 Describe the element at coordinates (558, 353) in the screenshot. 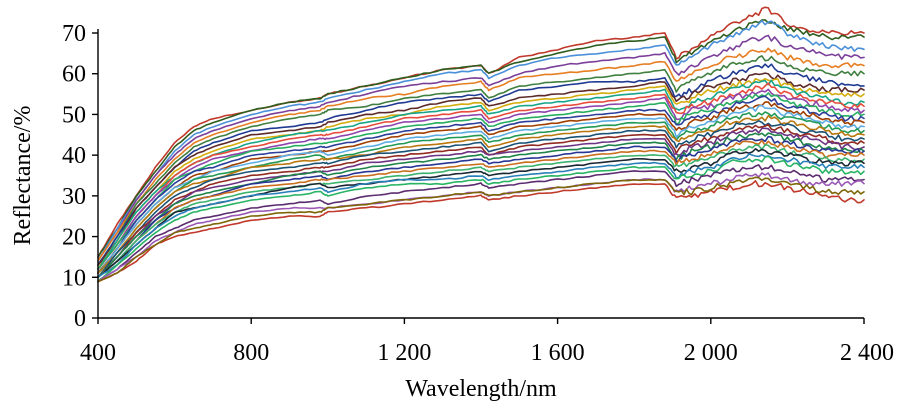

I see `x-tick-label: 1 600` at that location.